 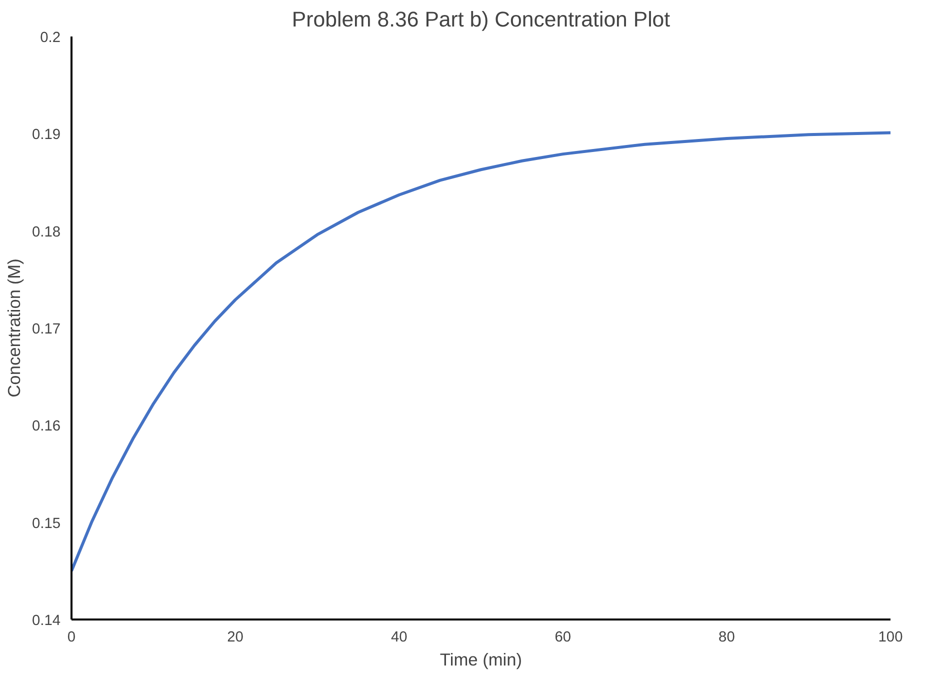 I want to click on y-tick-label: 0.14, so click(x=46, y=621).